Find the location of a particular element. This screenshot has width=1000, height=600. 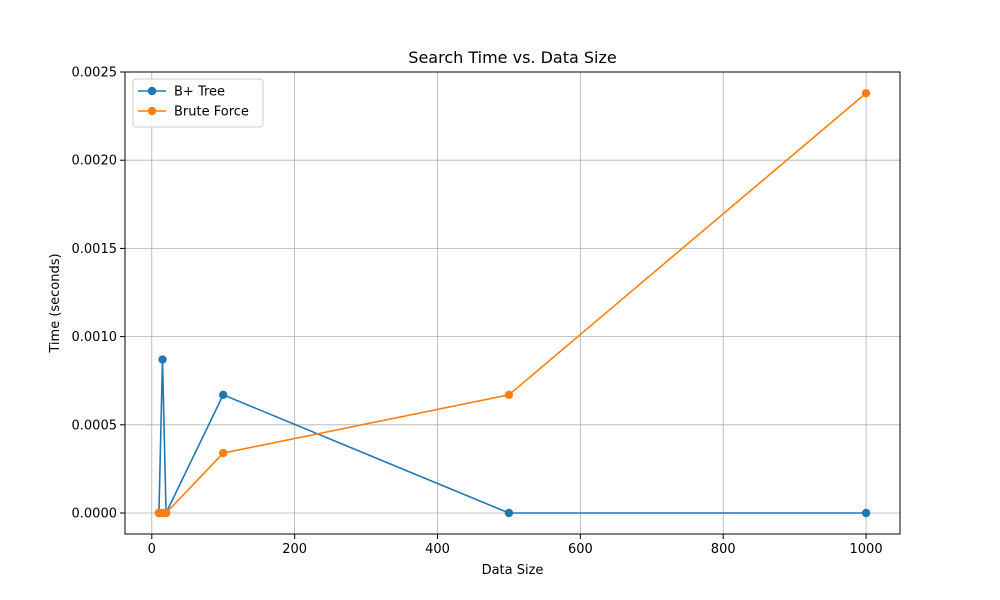

y-tick-label: 0.0025 is located at coordinates (95, 73).